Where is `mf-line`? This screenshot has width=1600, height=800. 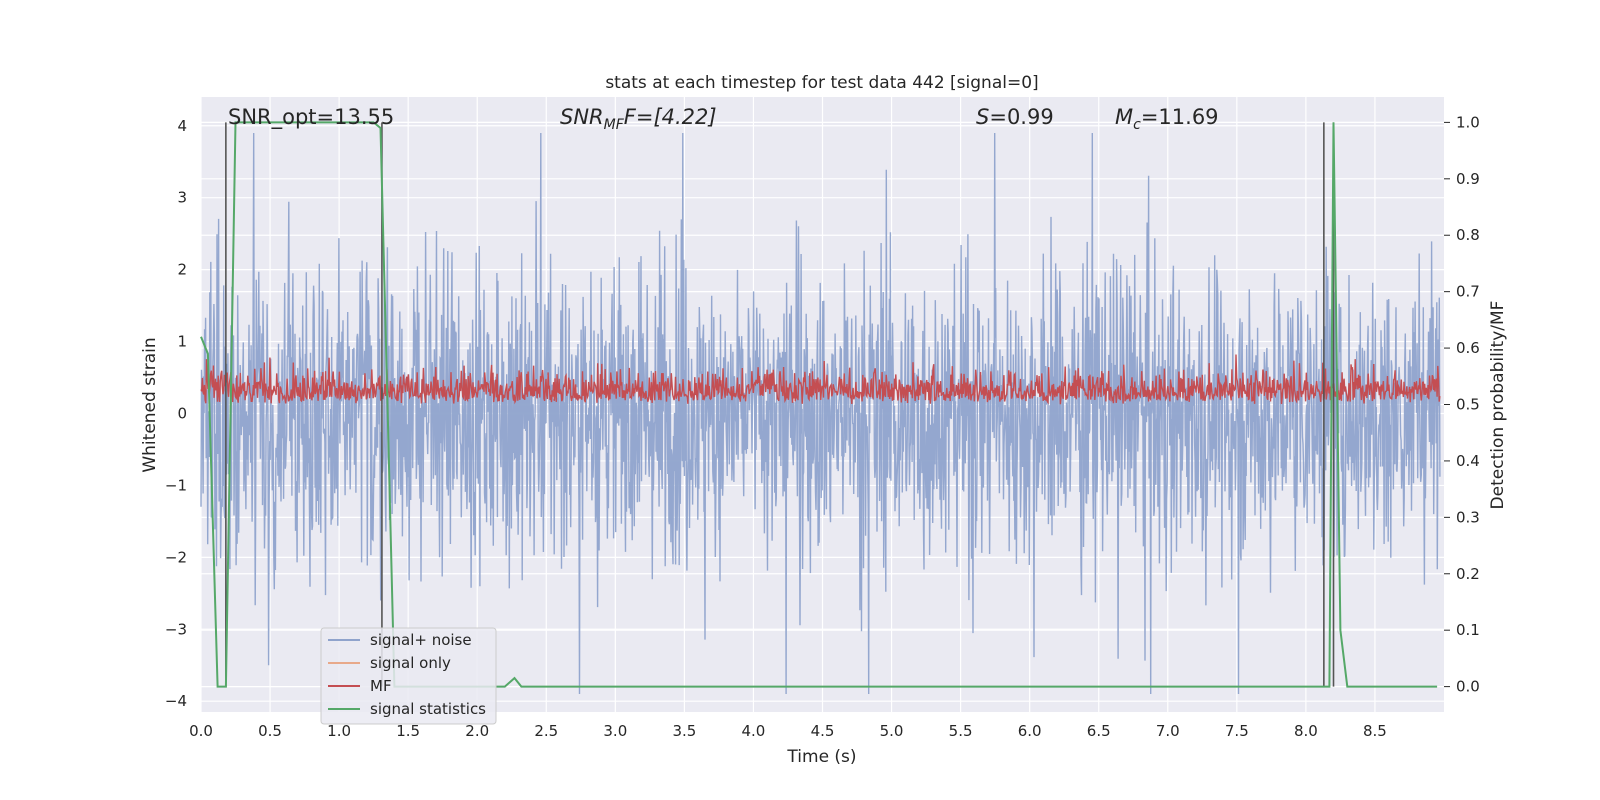
mf-line is located at coordinates (820, 379).